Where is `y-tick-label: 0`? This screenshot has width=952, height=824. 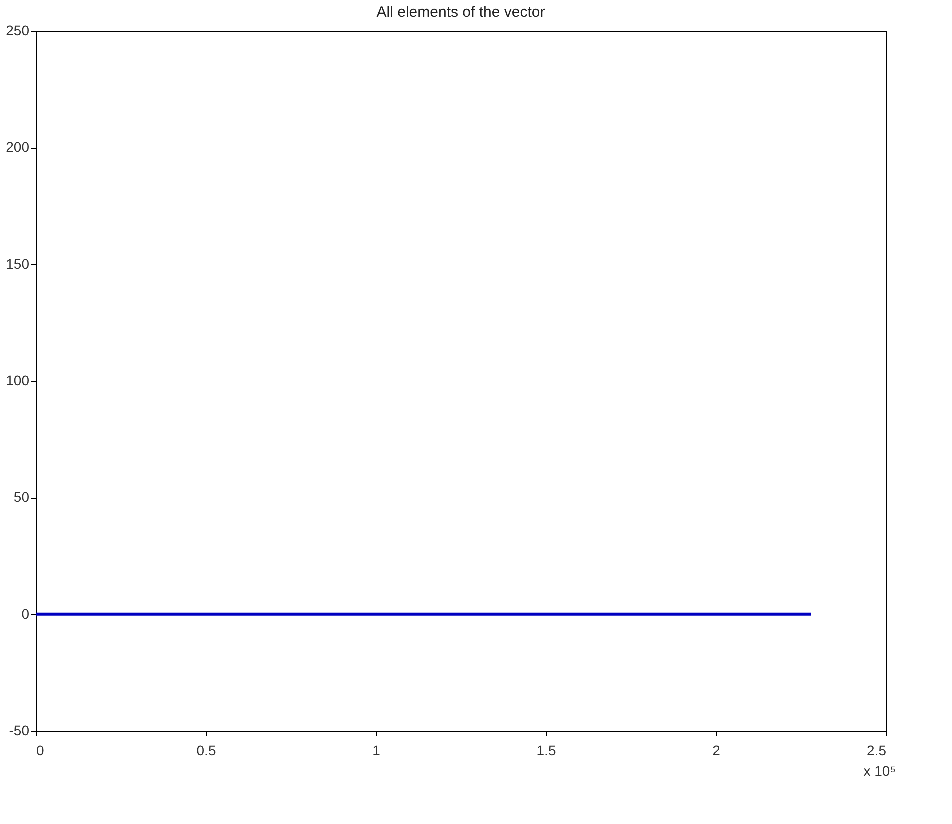 y-tick-label: 0 is located at coordinates (26, 614).